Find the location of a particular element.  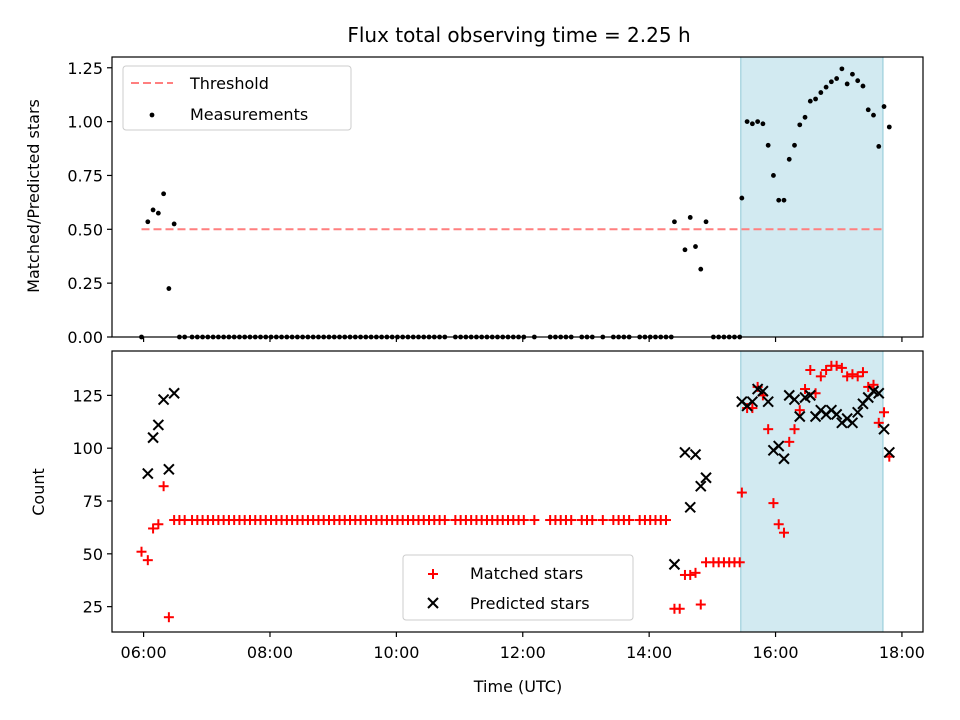

y-tick-label: 25 is located at coordinates (93, 607).